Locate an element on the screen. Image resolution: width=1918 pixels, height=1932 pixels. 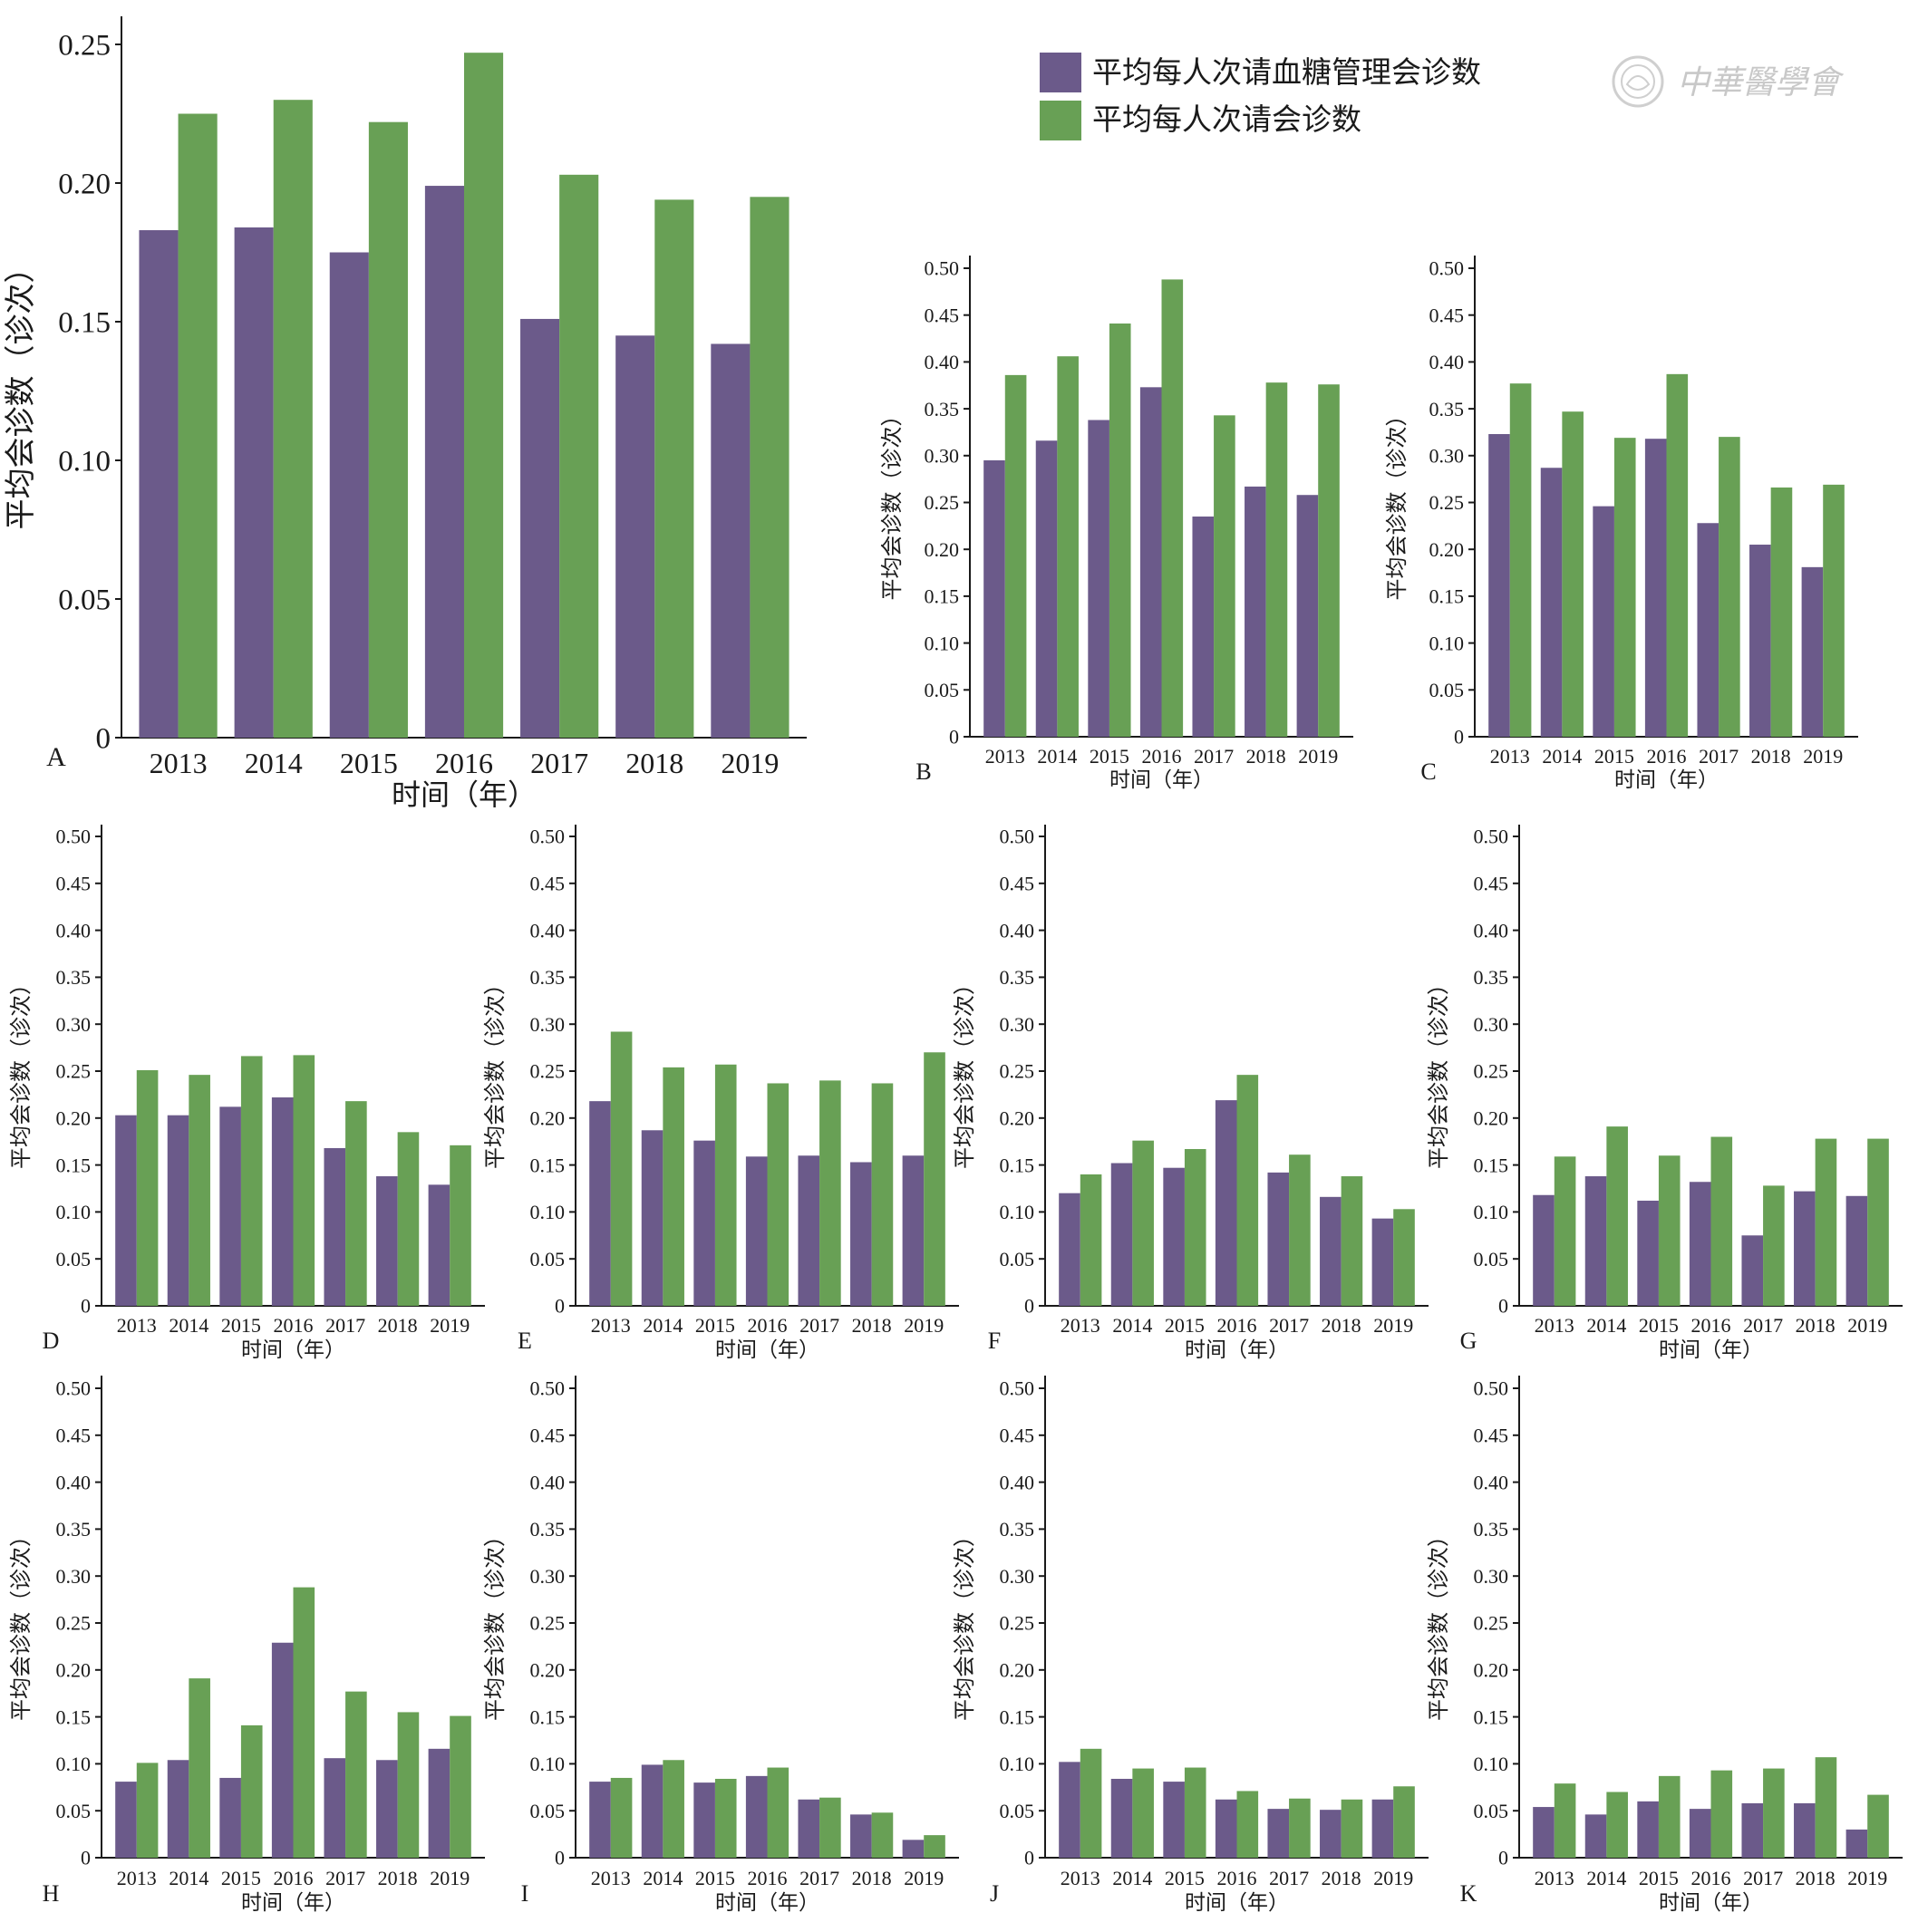
x-tick-label-A: 2013 is located at coordinates (179, 763).